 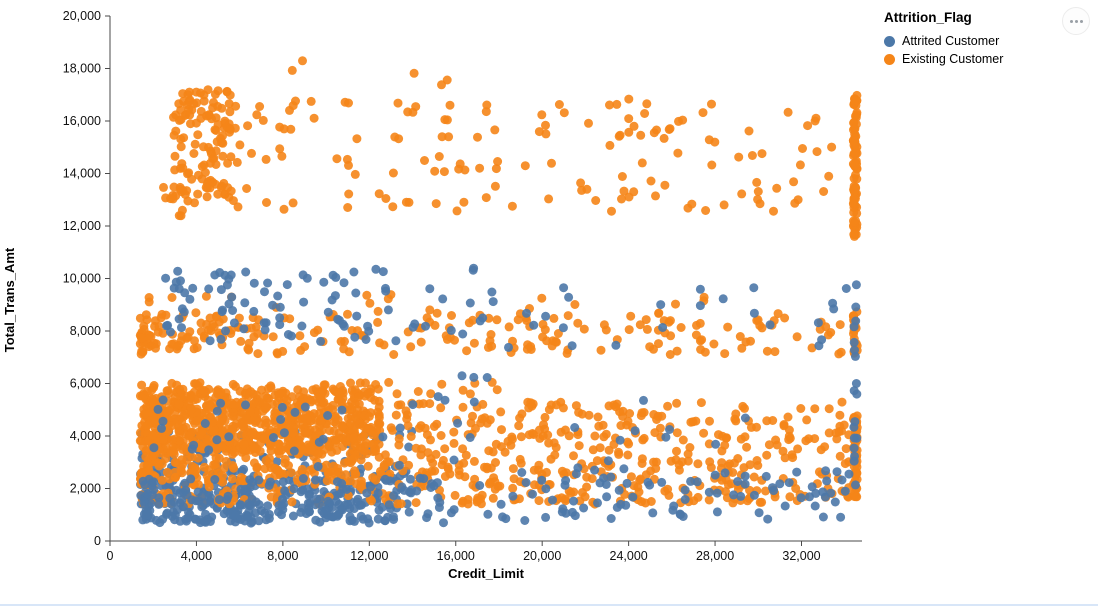 What do you see at coordinates (82, 16) in the screenshot?
I see `y-tick-label: 20,000` at bounding box center [82, 16].